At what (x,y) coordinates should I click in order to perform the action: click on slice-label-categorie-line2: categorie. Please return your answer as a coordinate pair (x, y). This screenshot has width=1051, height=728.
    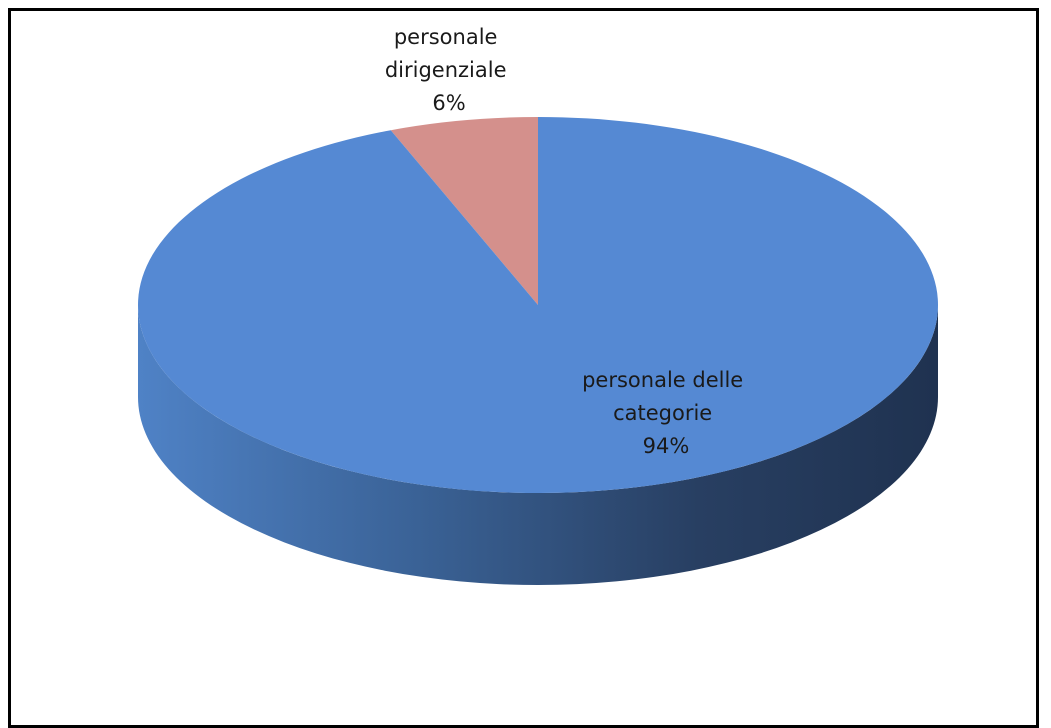
    Looking at the image, I should click on (662, 413).